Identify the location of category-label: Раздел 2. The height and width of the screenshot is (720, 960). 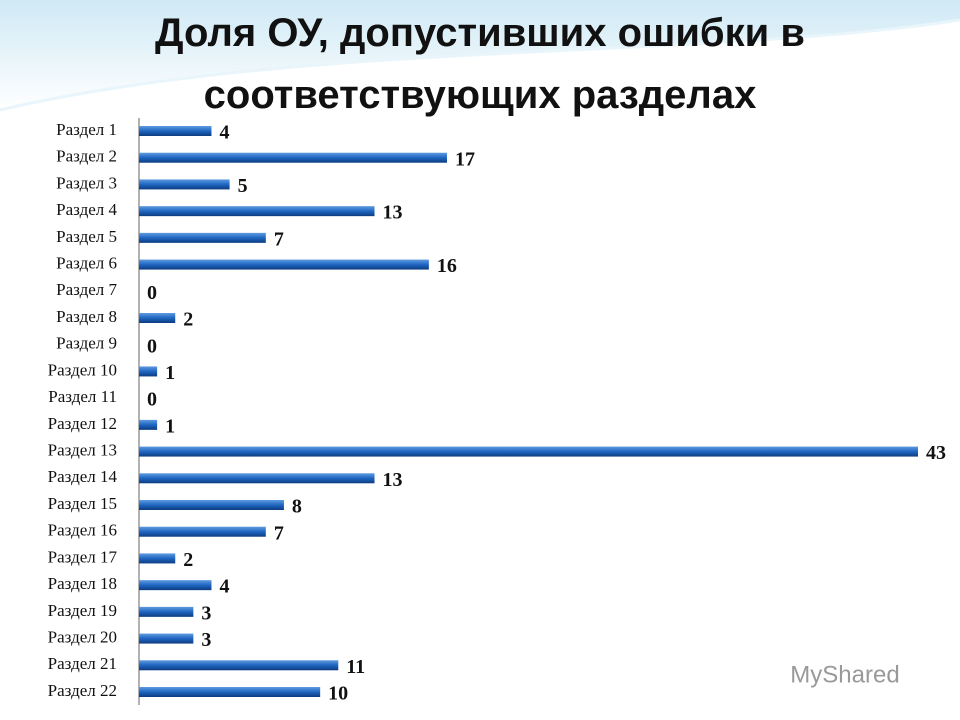
(86, 156).